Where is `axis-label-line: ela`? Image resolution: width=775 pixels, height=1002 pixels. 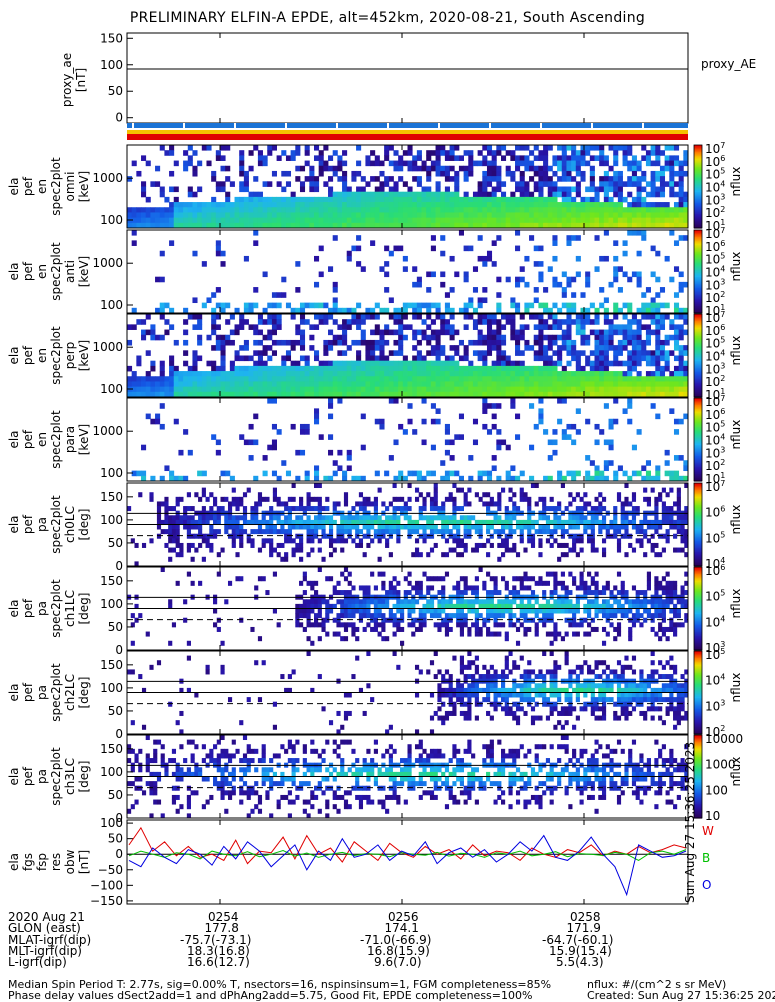
axis-label-line: ela is located at coordinates (14, 524).